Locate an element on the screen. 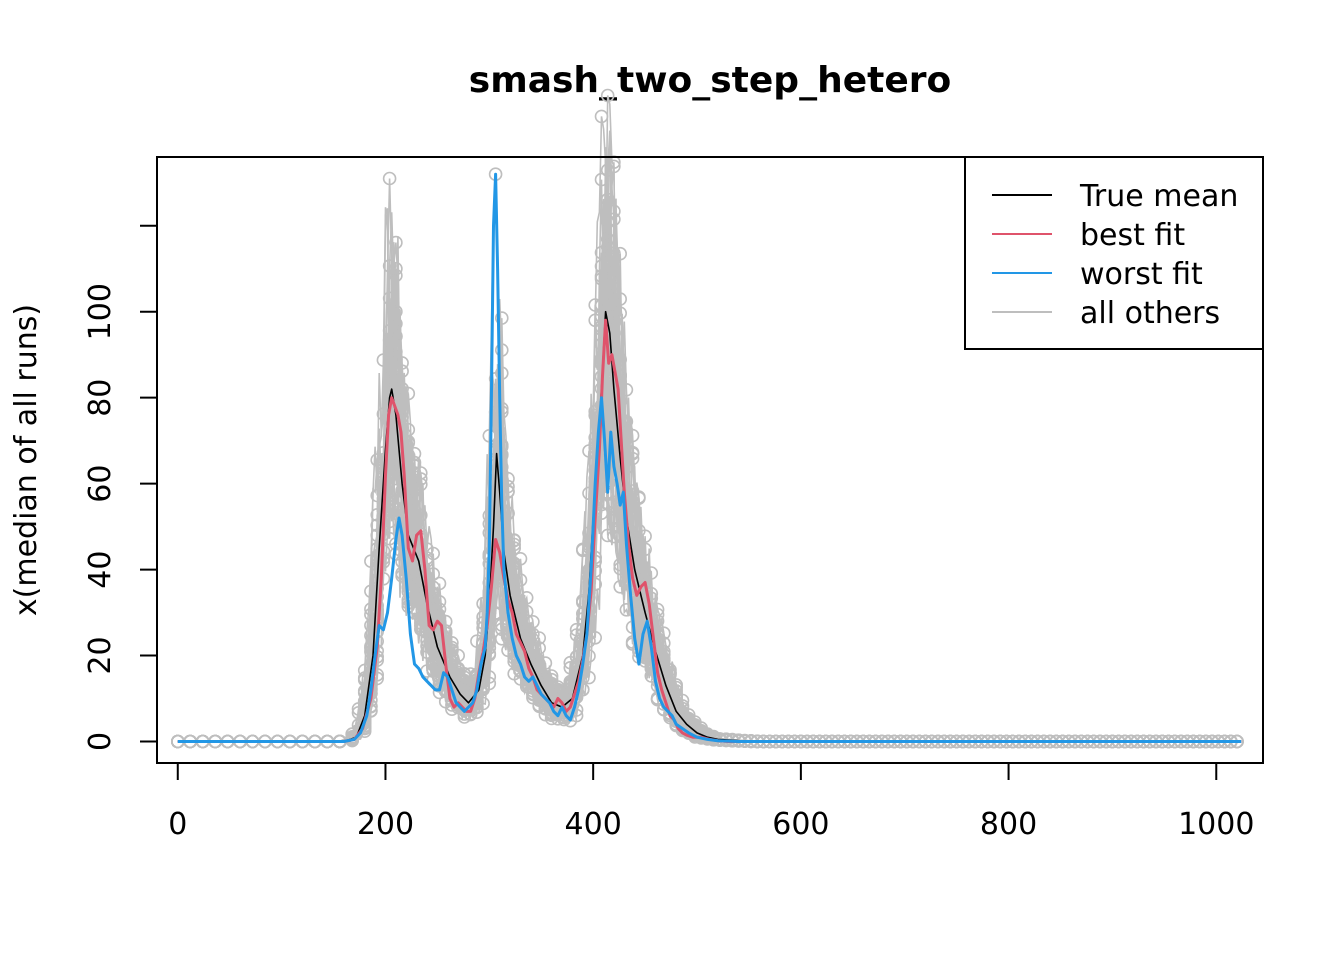 The image size is (1344, 960). x-tick-label: 1000 is located at coordinates (1216, 824).